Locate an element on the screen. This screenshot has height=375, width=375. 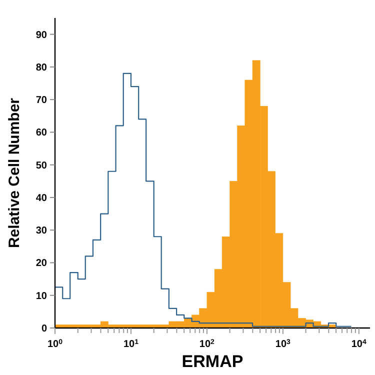
x-tick-label: 10$^{4}$ is located at coordinates (359, 344).